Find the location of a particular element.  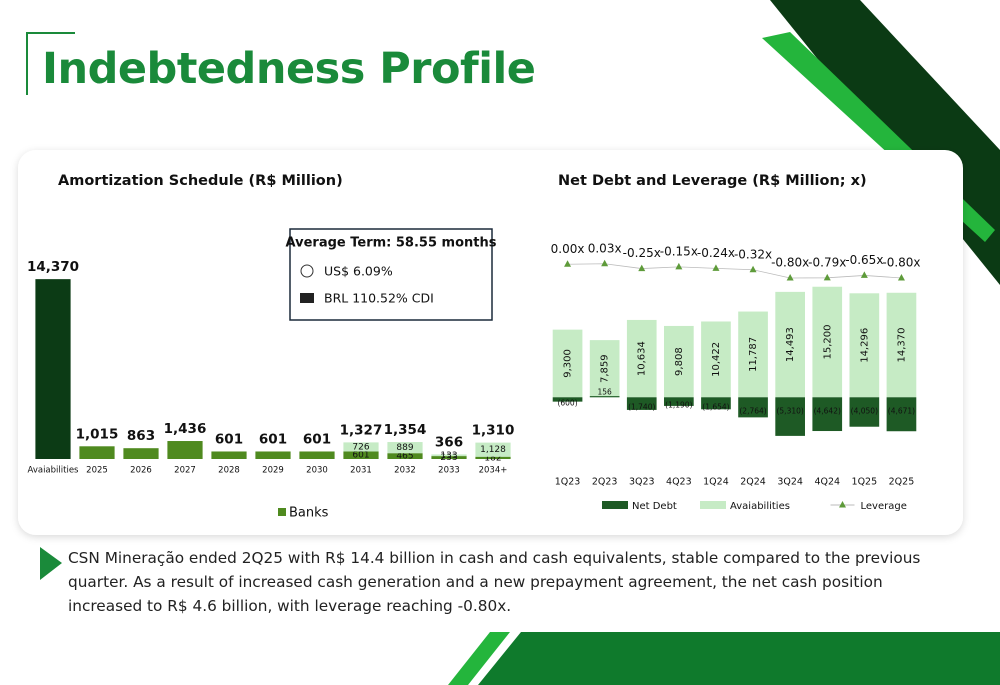

x-tick-label: 2Q24 is located at coordinates (753, 482).